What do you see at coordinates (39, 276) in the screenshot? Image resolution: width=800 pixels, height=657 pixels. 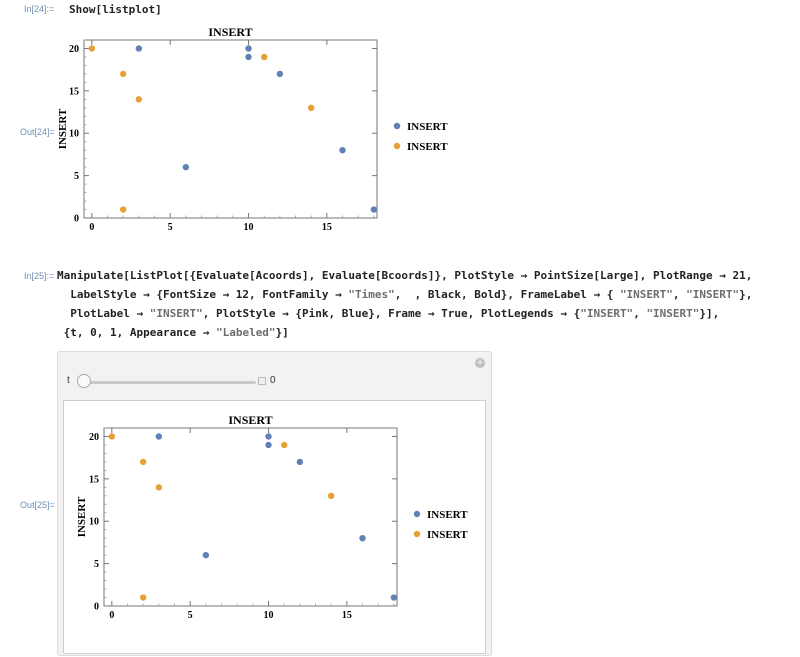 I see `input-label-25: In[25]:=` at bounding box center [39, 276].